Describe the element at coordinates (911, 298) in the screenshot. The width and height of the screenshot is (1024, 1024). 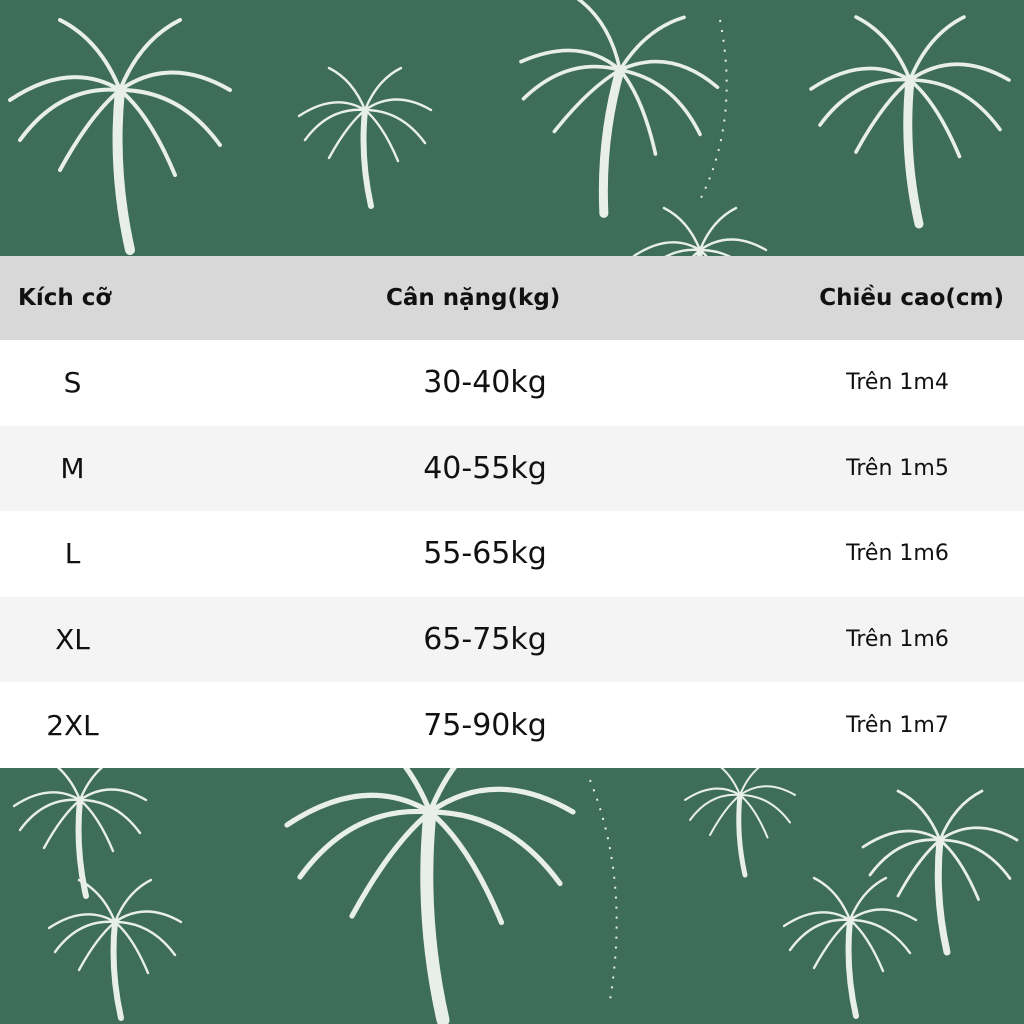
I see `header-height: Chiều cao(cm)` at that location.